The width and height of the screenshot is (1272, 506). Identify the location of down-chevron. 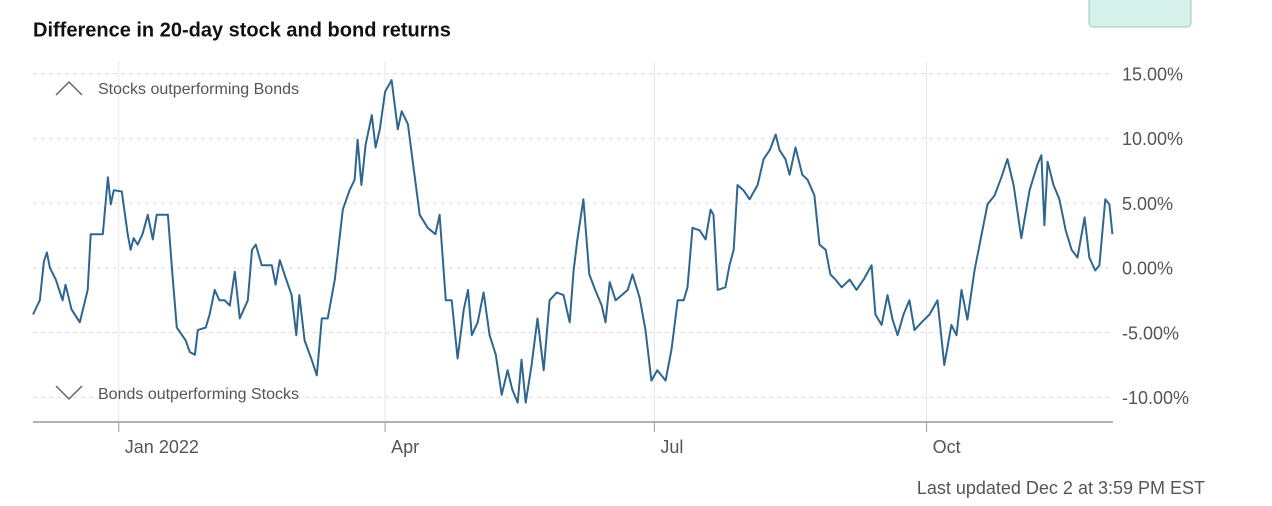
(69, 393).